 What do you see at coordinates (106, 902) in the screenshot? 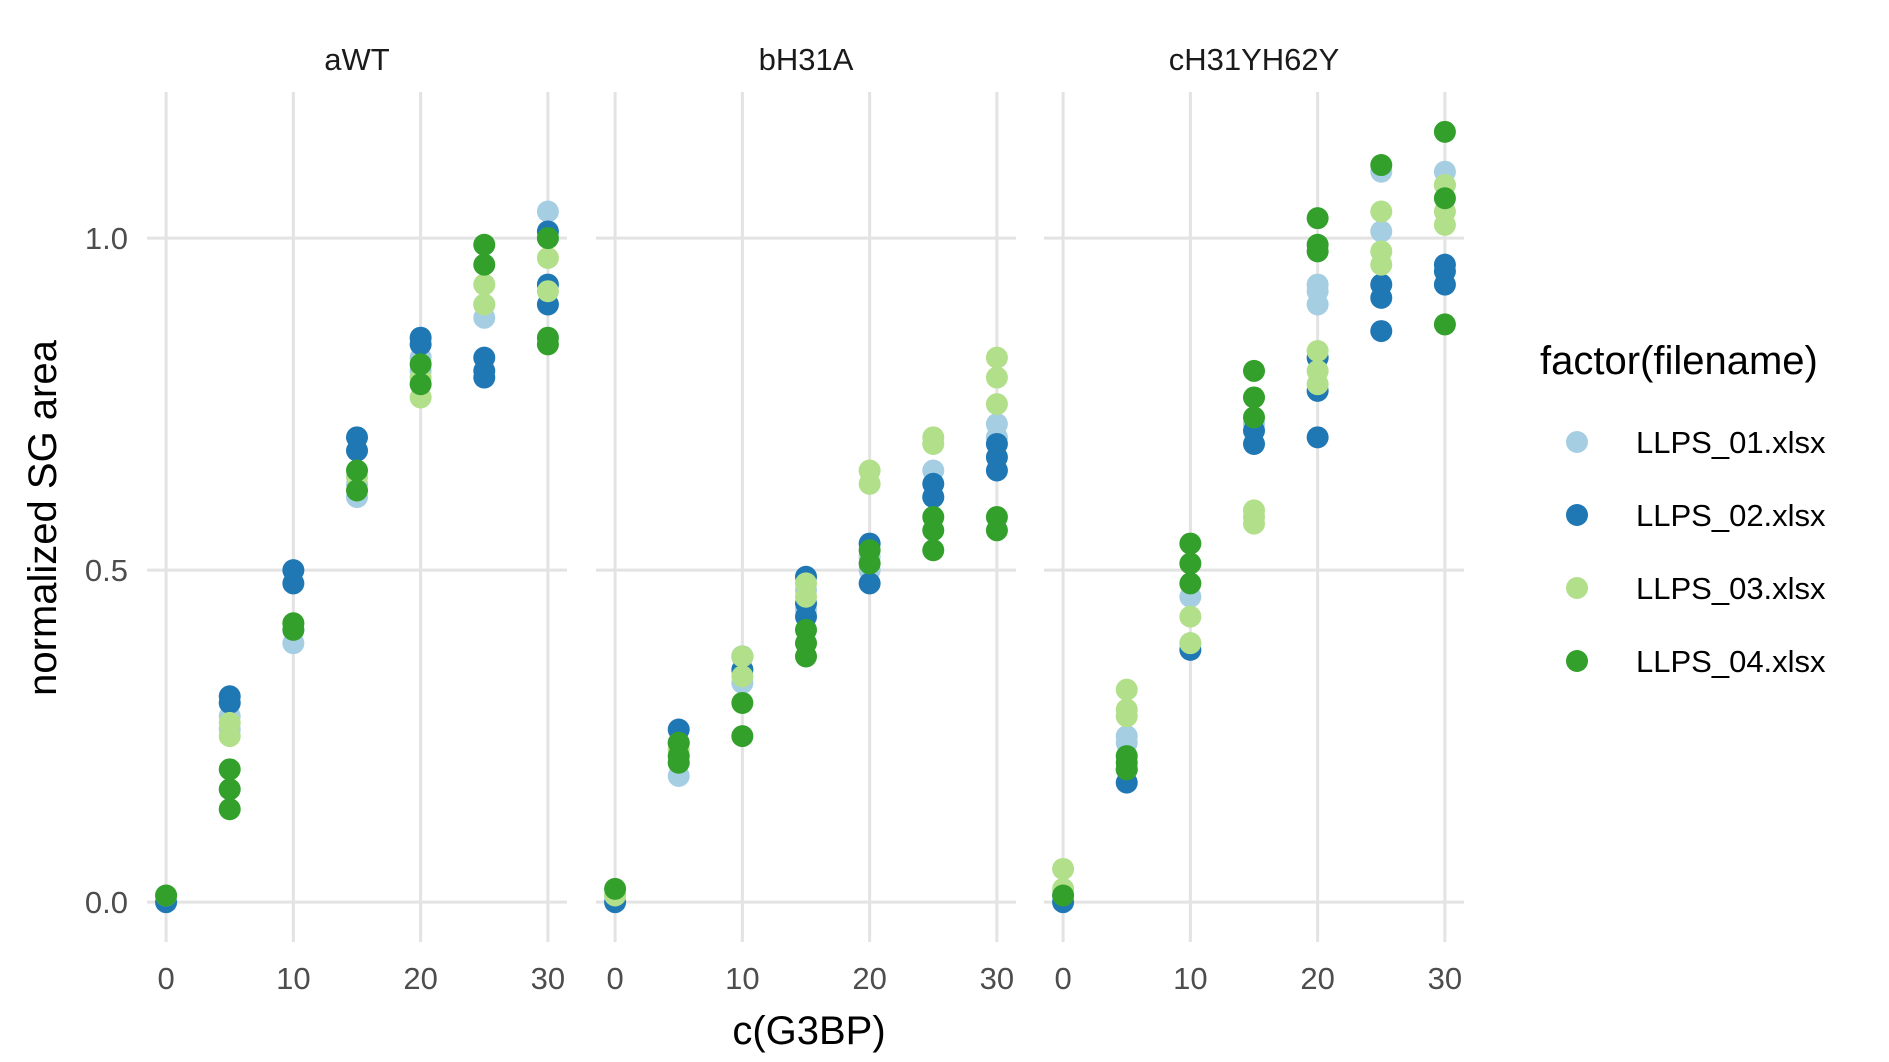
I see `y-tick-label: 0.0` at bounding box center [106, 902].